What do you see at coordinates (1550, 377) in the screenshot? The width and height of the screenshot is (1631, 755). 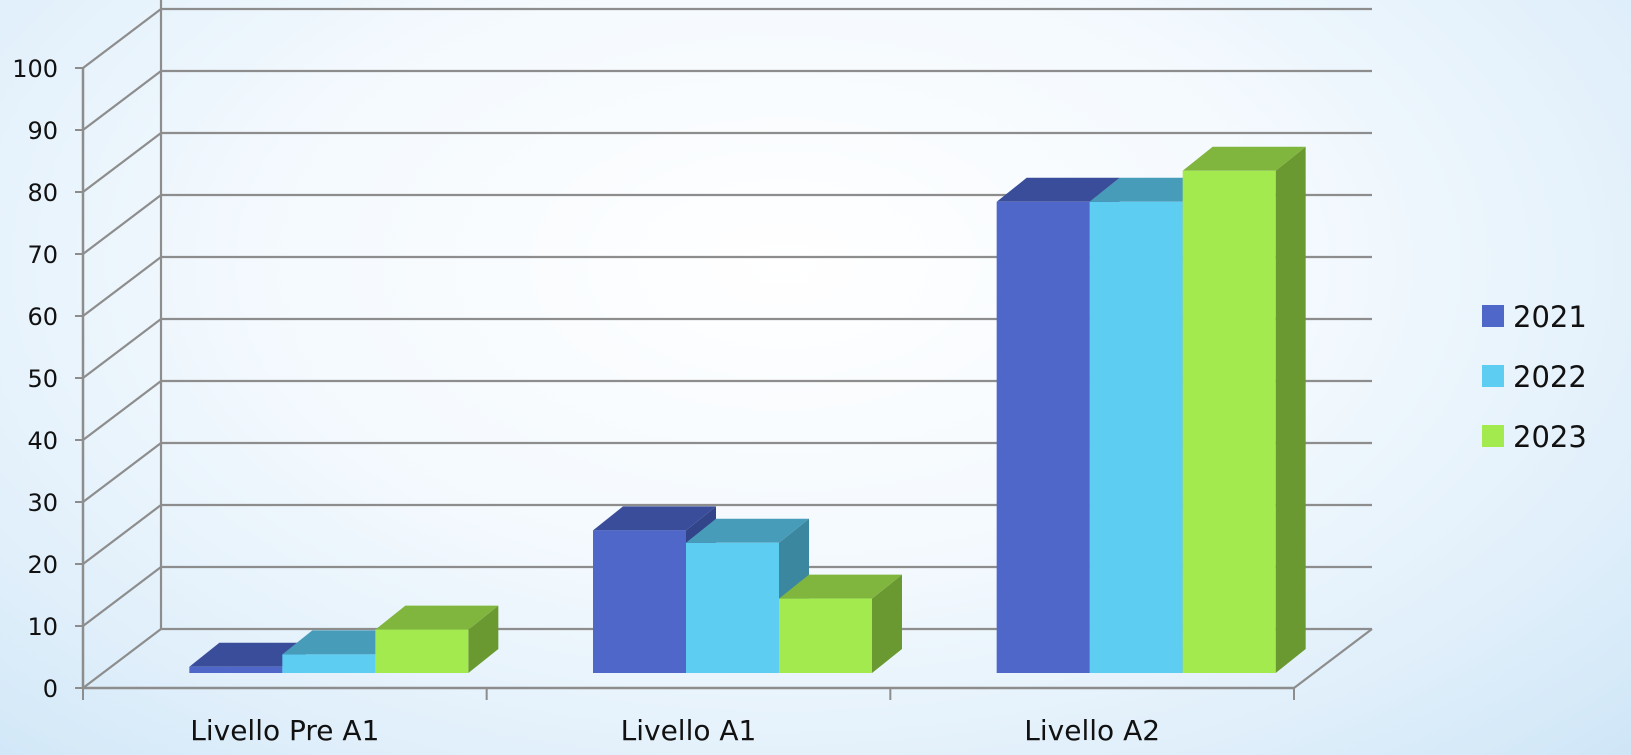 I see `legend-label-2022: 2022` at bounding box center [1550, 377].